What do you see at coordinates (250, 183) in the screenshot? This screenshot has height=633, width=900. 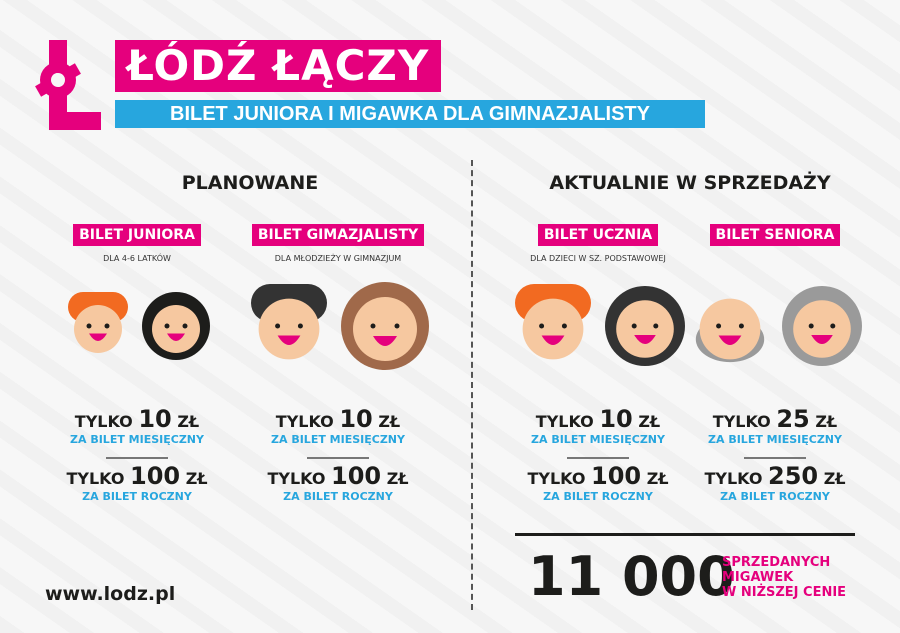 I see `section-planned: PLANOWANE` at bounding box center [250, 183].